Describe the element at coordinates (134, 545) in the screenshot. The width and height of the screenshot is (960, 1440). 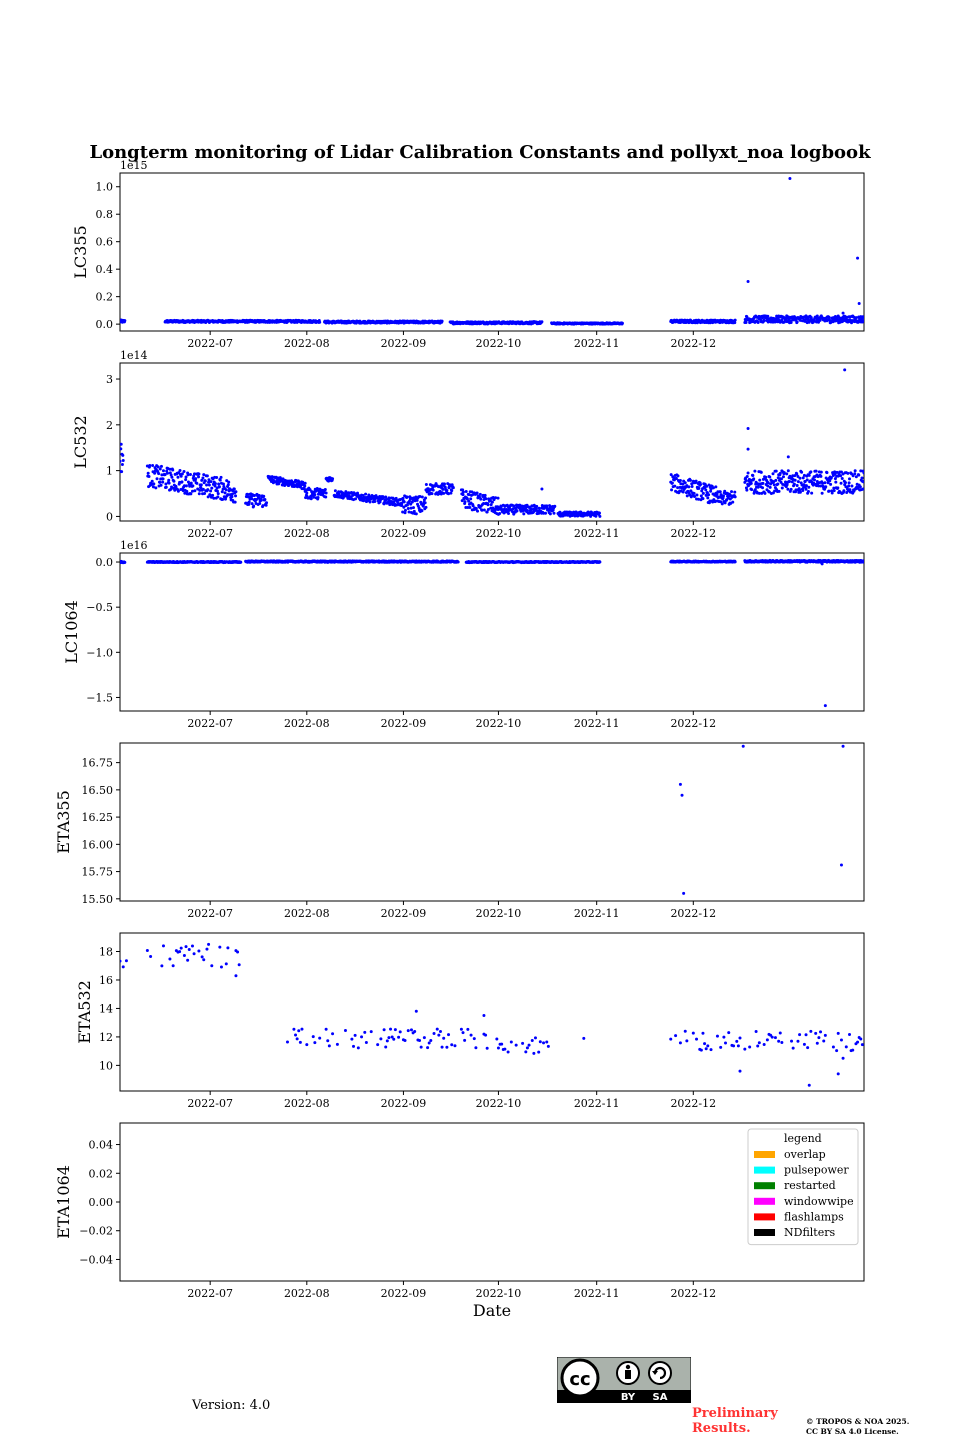
I see `y-offset-text: 1e16` at that location.